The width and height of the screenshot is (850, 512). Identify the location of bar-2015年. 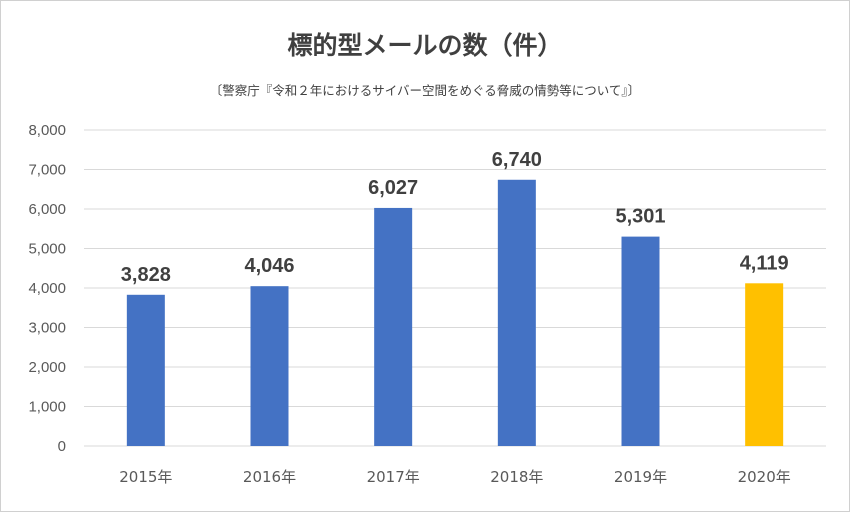
(145, 370).